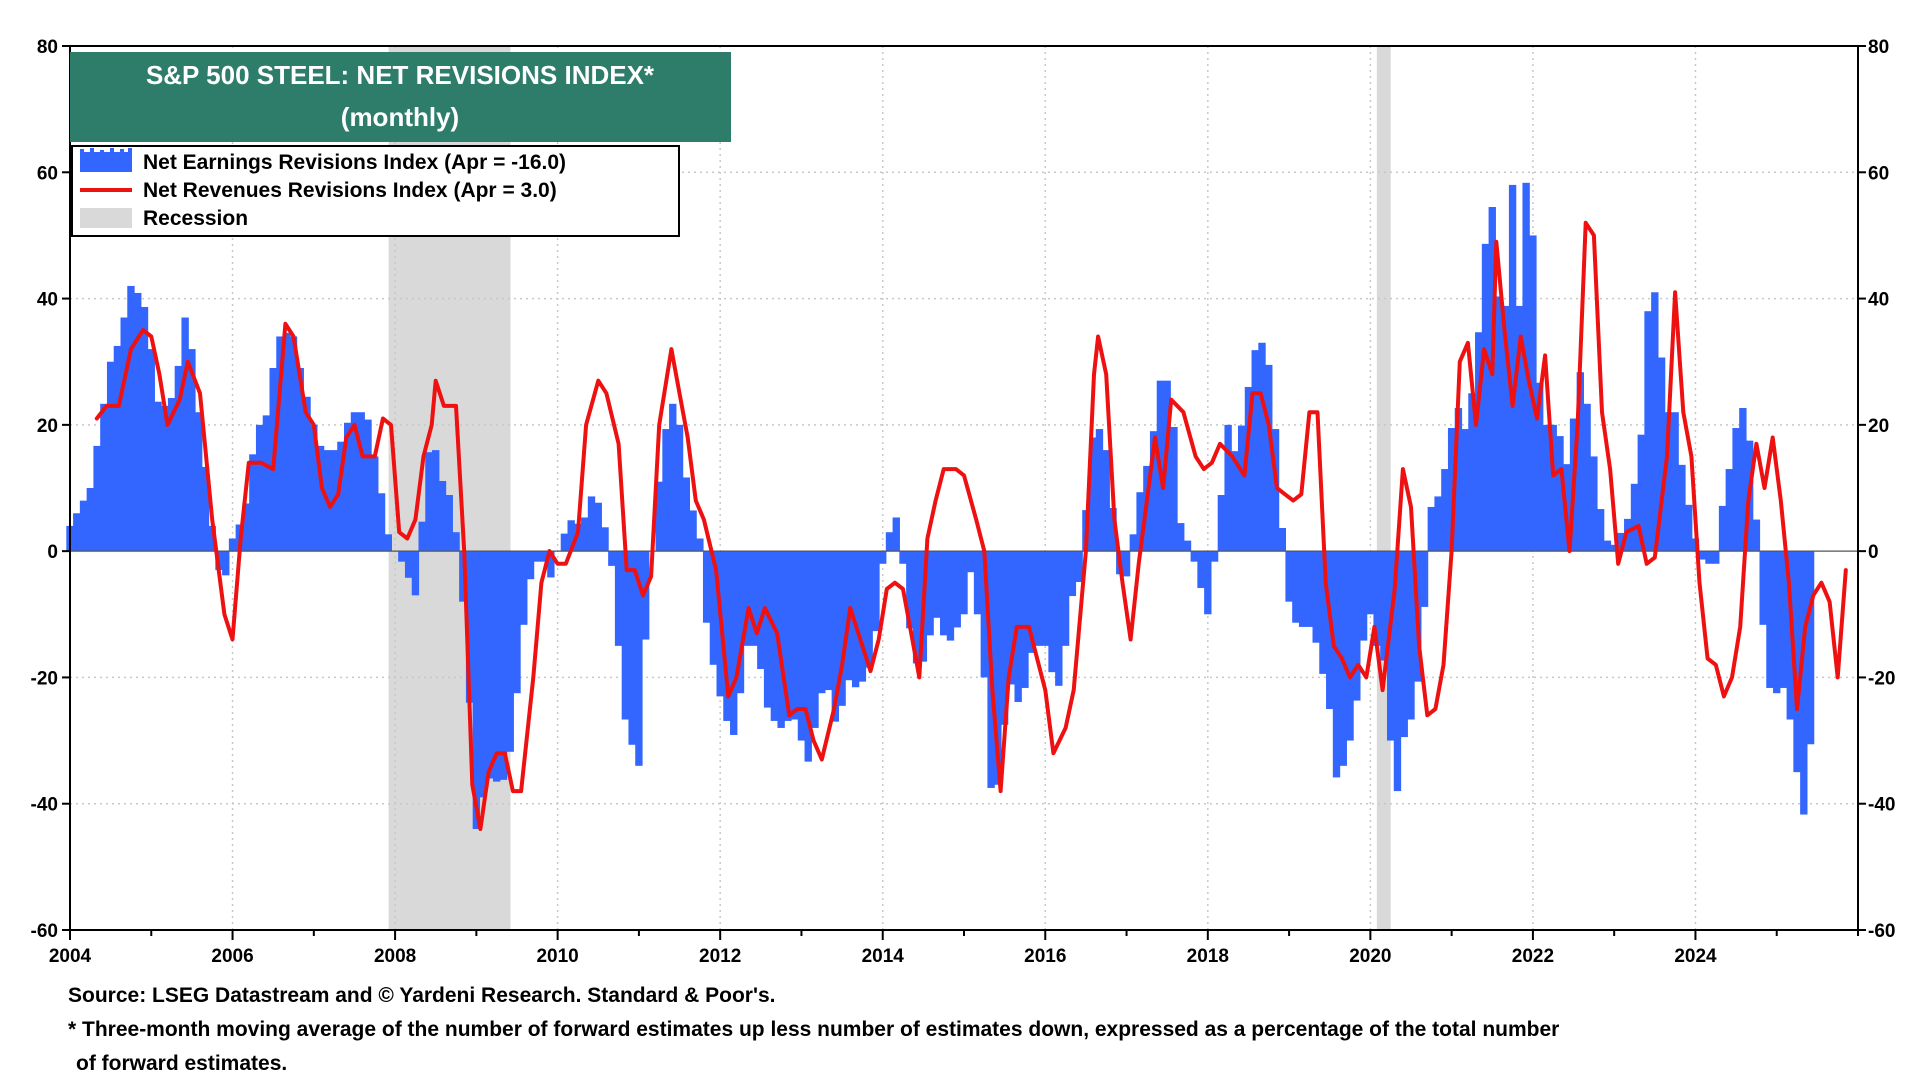 The image size is (1920, 1080). Describe the element at coordinates (232, 956) in the screenshot. I see `x-tick-label: 2006` at that location.